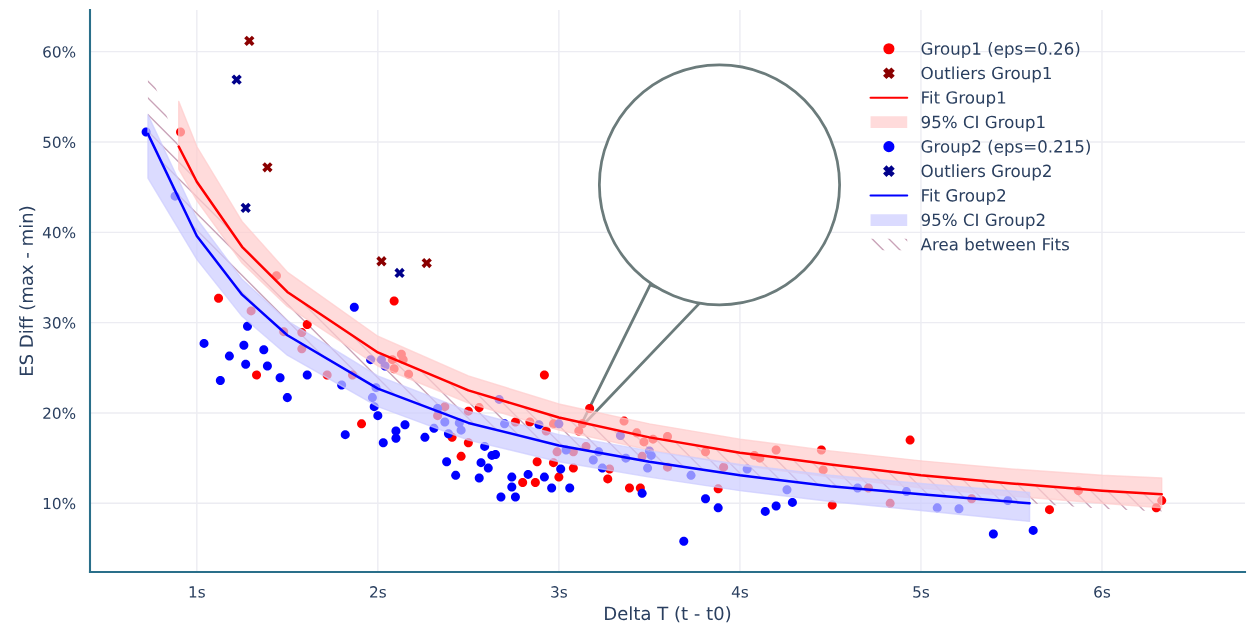  I want to click on y-tick-label: 10%, so click(59, 503).